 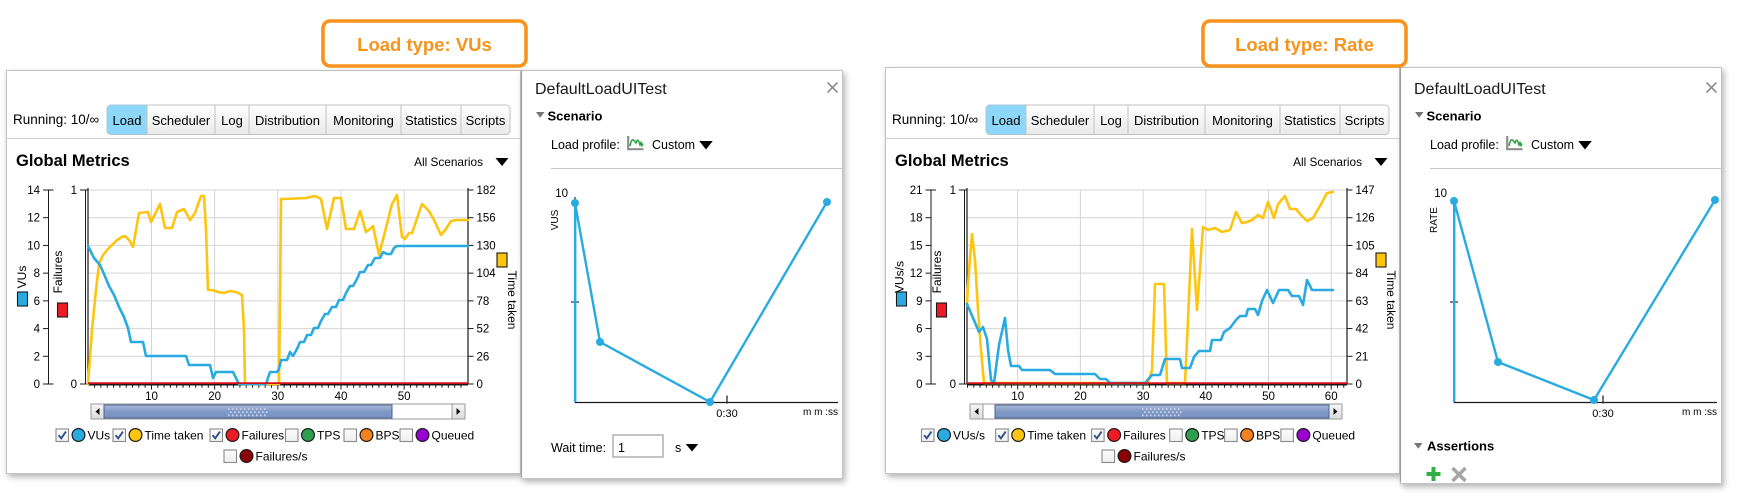 I want to click on svg-text: 182, so click(x=486, y=191).